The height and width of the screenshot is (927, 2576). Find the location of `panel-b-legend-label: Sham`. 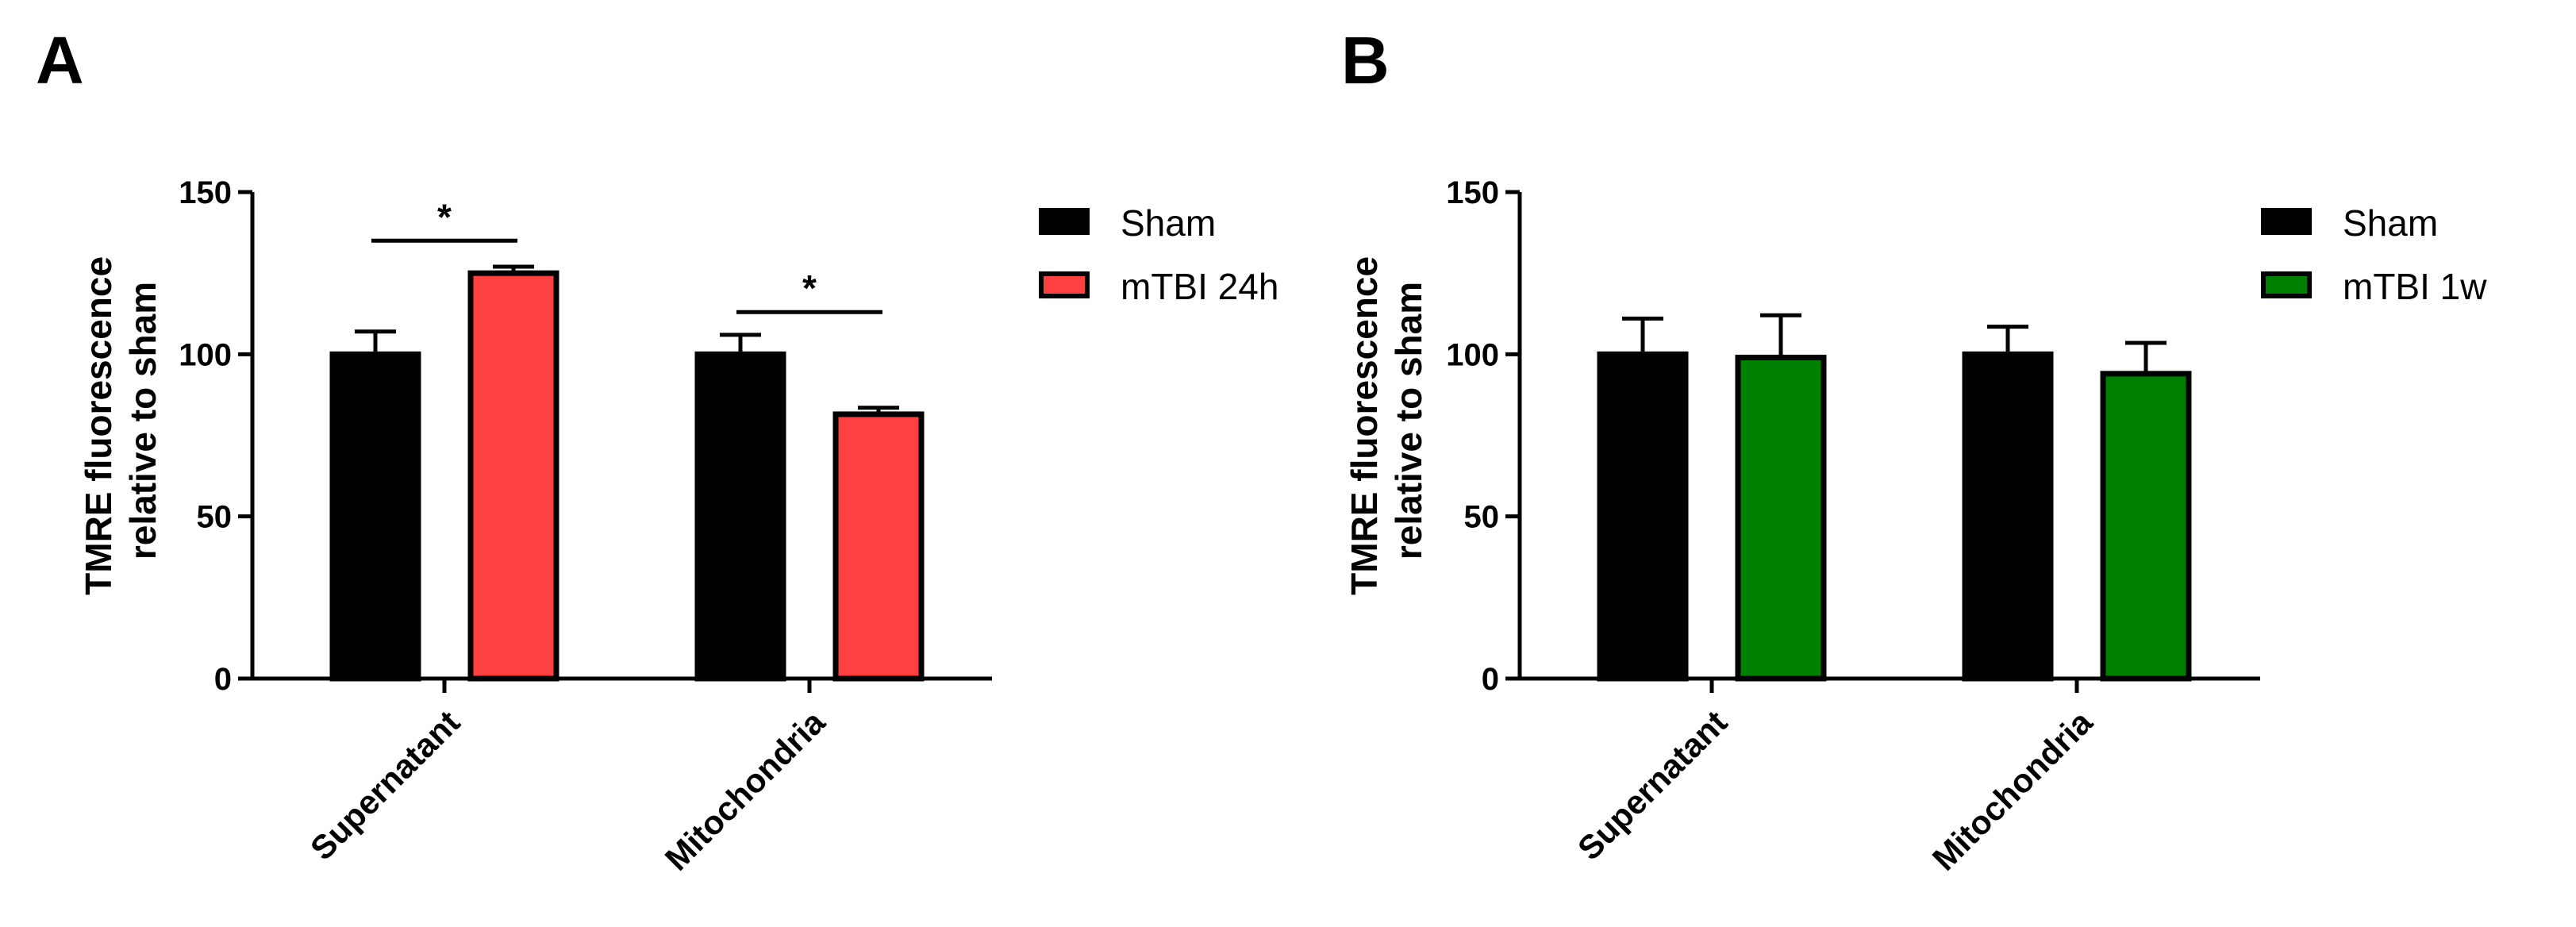

panel-b-legend-label: Sham is located at coordinates (2390, 223).